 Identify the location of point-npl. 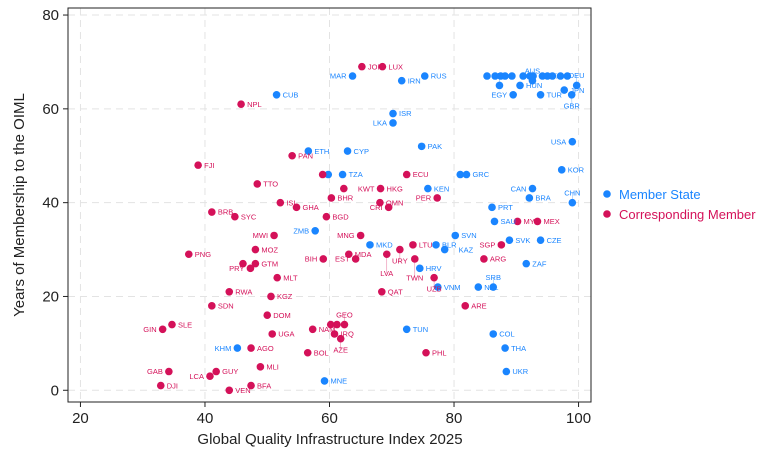
(241, 104).